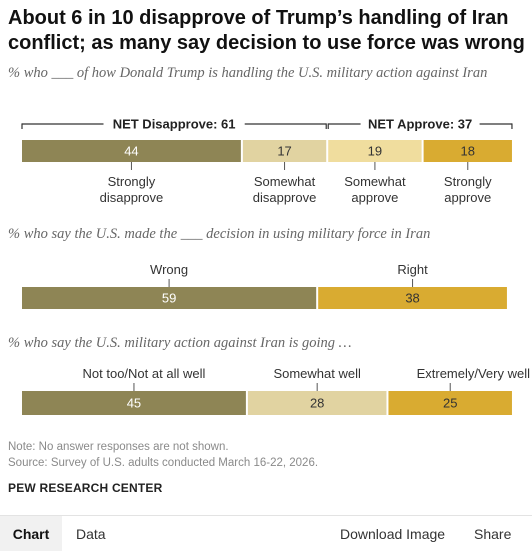 This screenshot has height=551, width=532. Describe the element at coordinates (285, 197) in the screenshot. I see `chart-1-category-label-2-line-2: disapprove` at that location.